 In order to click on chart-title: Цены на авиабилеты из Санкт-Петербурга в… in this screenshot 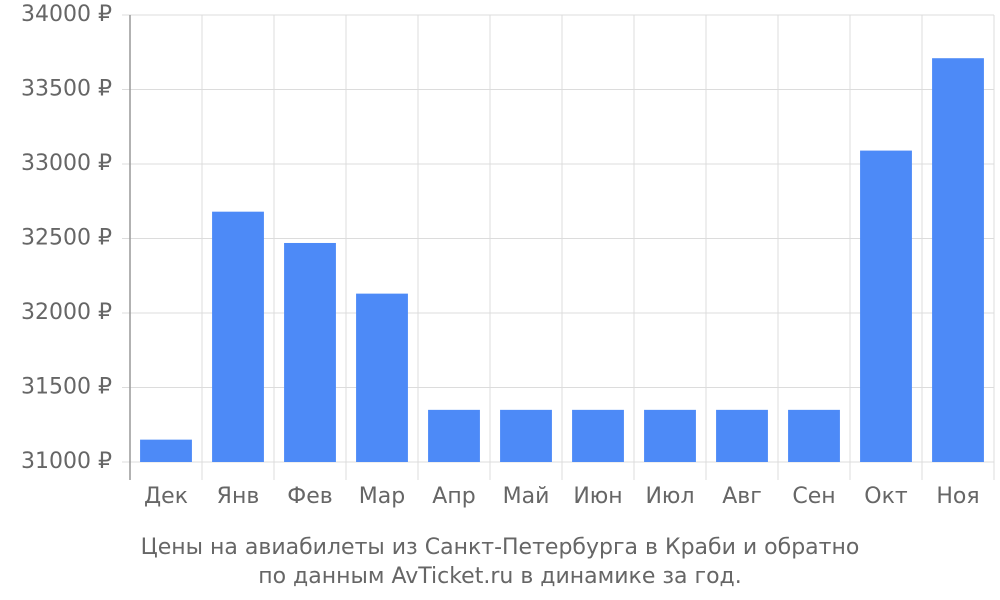, I will do `click(500, 547)`.